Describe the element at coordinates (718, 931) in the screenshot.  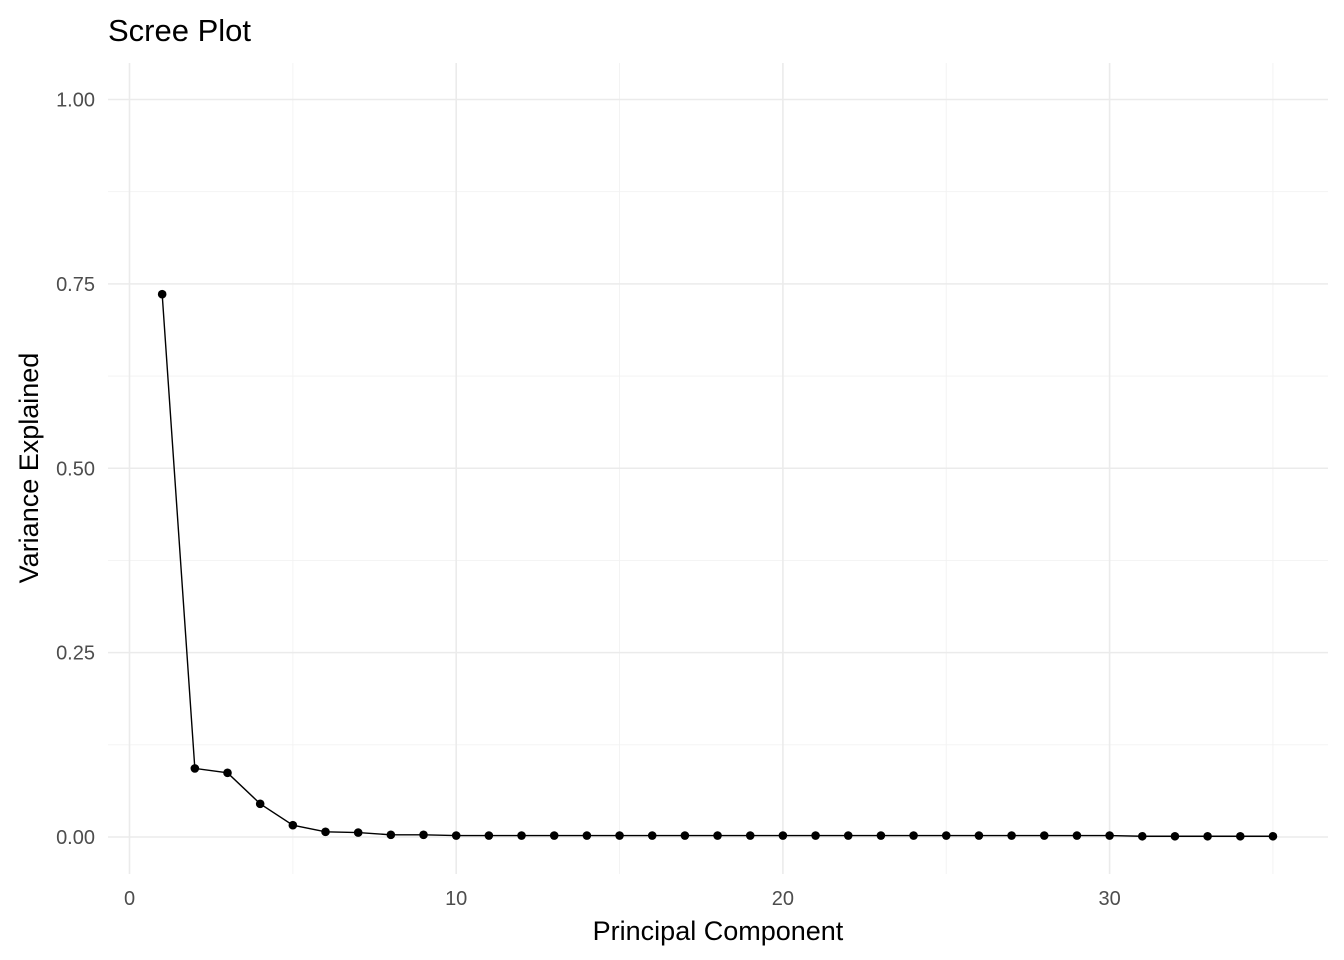
I see `x-axis-title: Principal Component` at that location.